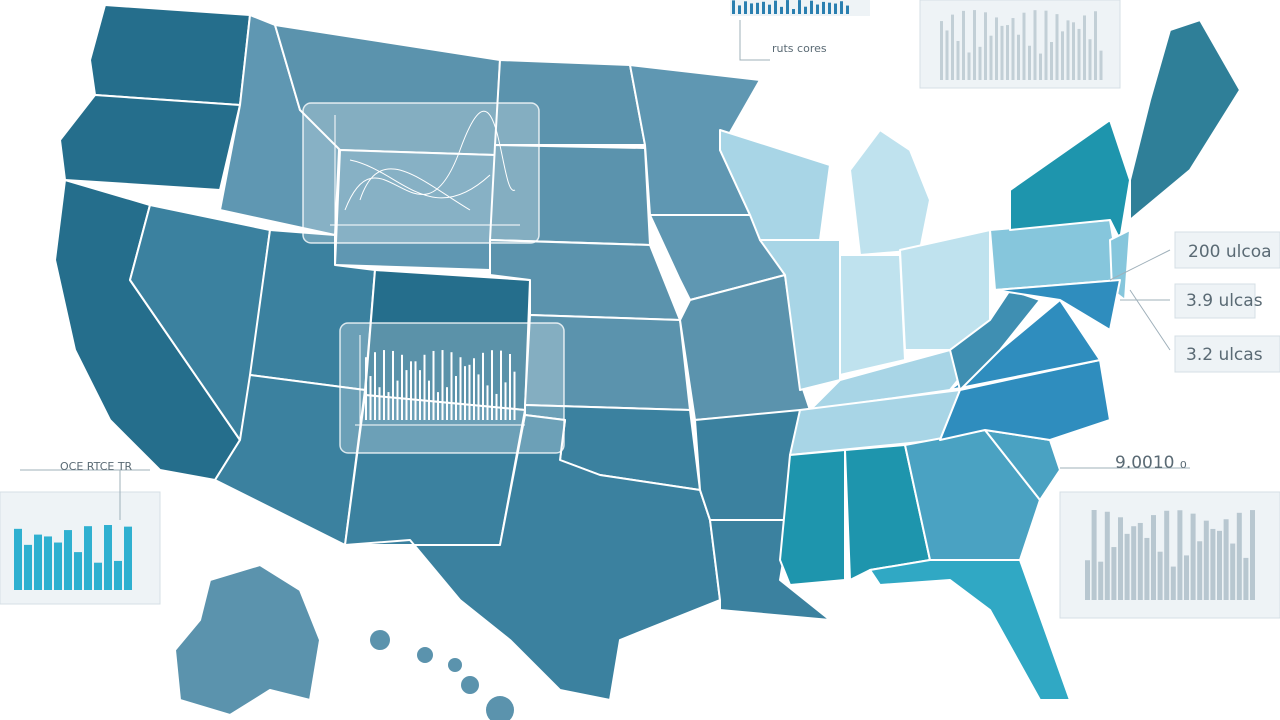  I want to click on decor-lines, so click(425, 168).